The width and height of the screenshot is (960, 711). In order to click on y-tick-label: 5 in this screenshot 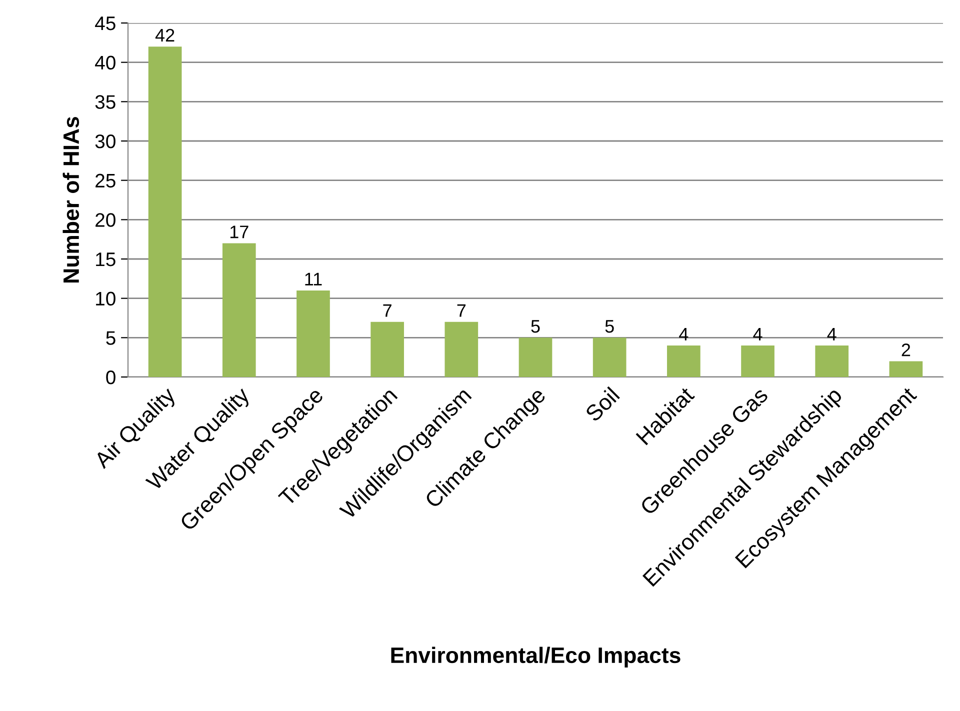, I will do `click(111, 338)`.